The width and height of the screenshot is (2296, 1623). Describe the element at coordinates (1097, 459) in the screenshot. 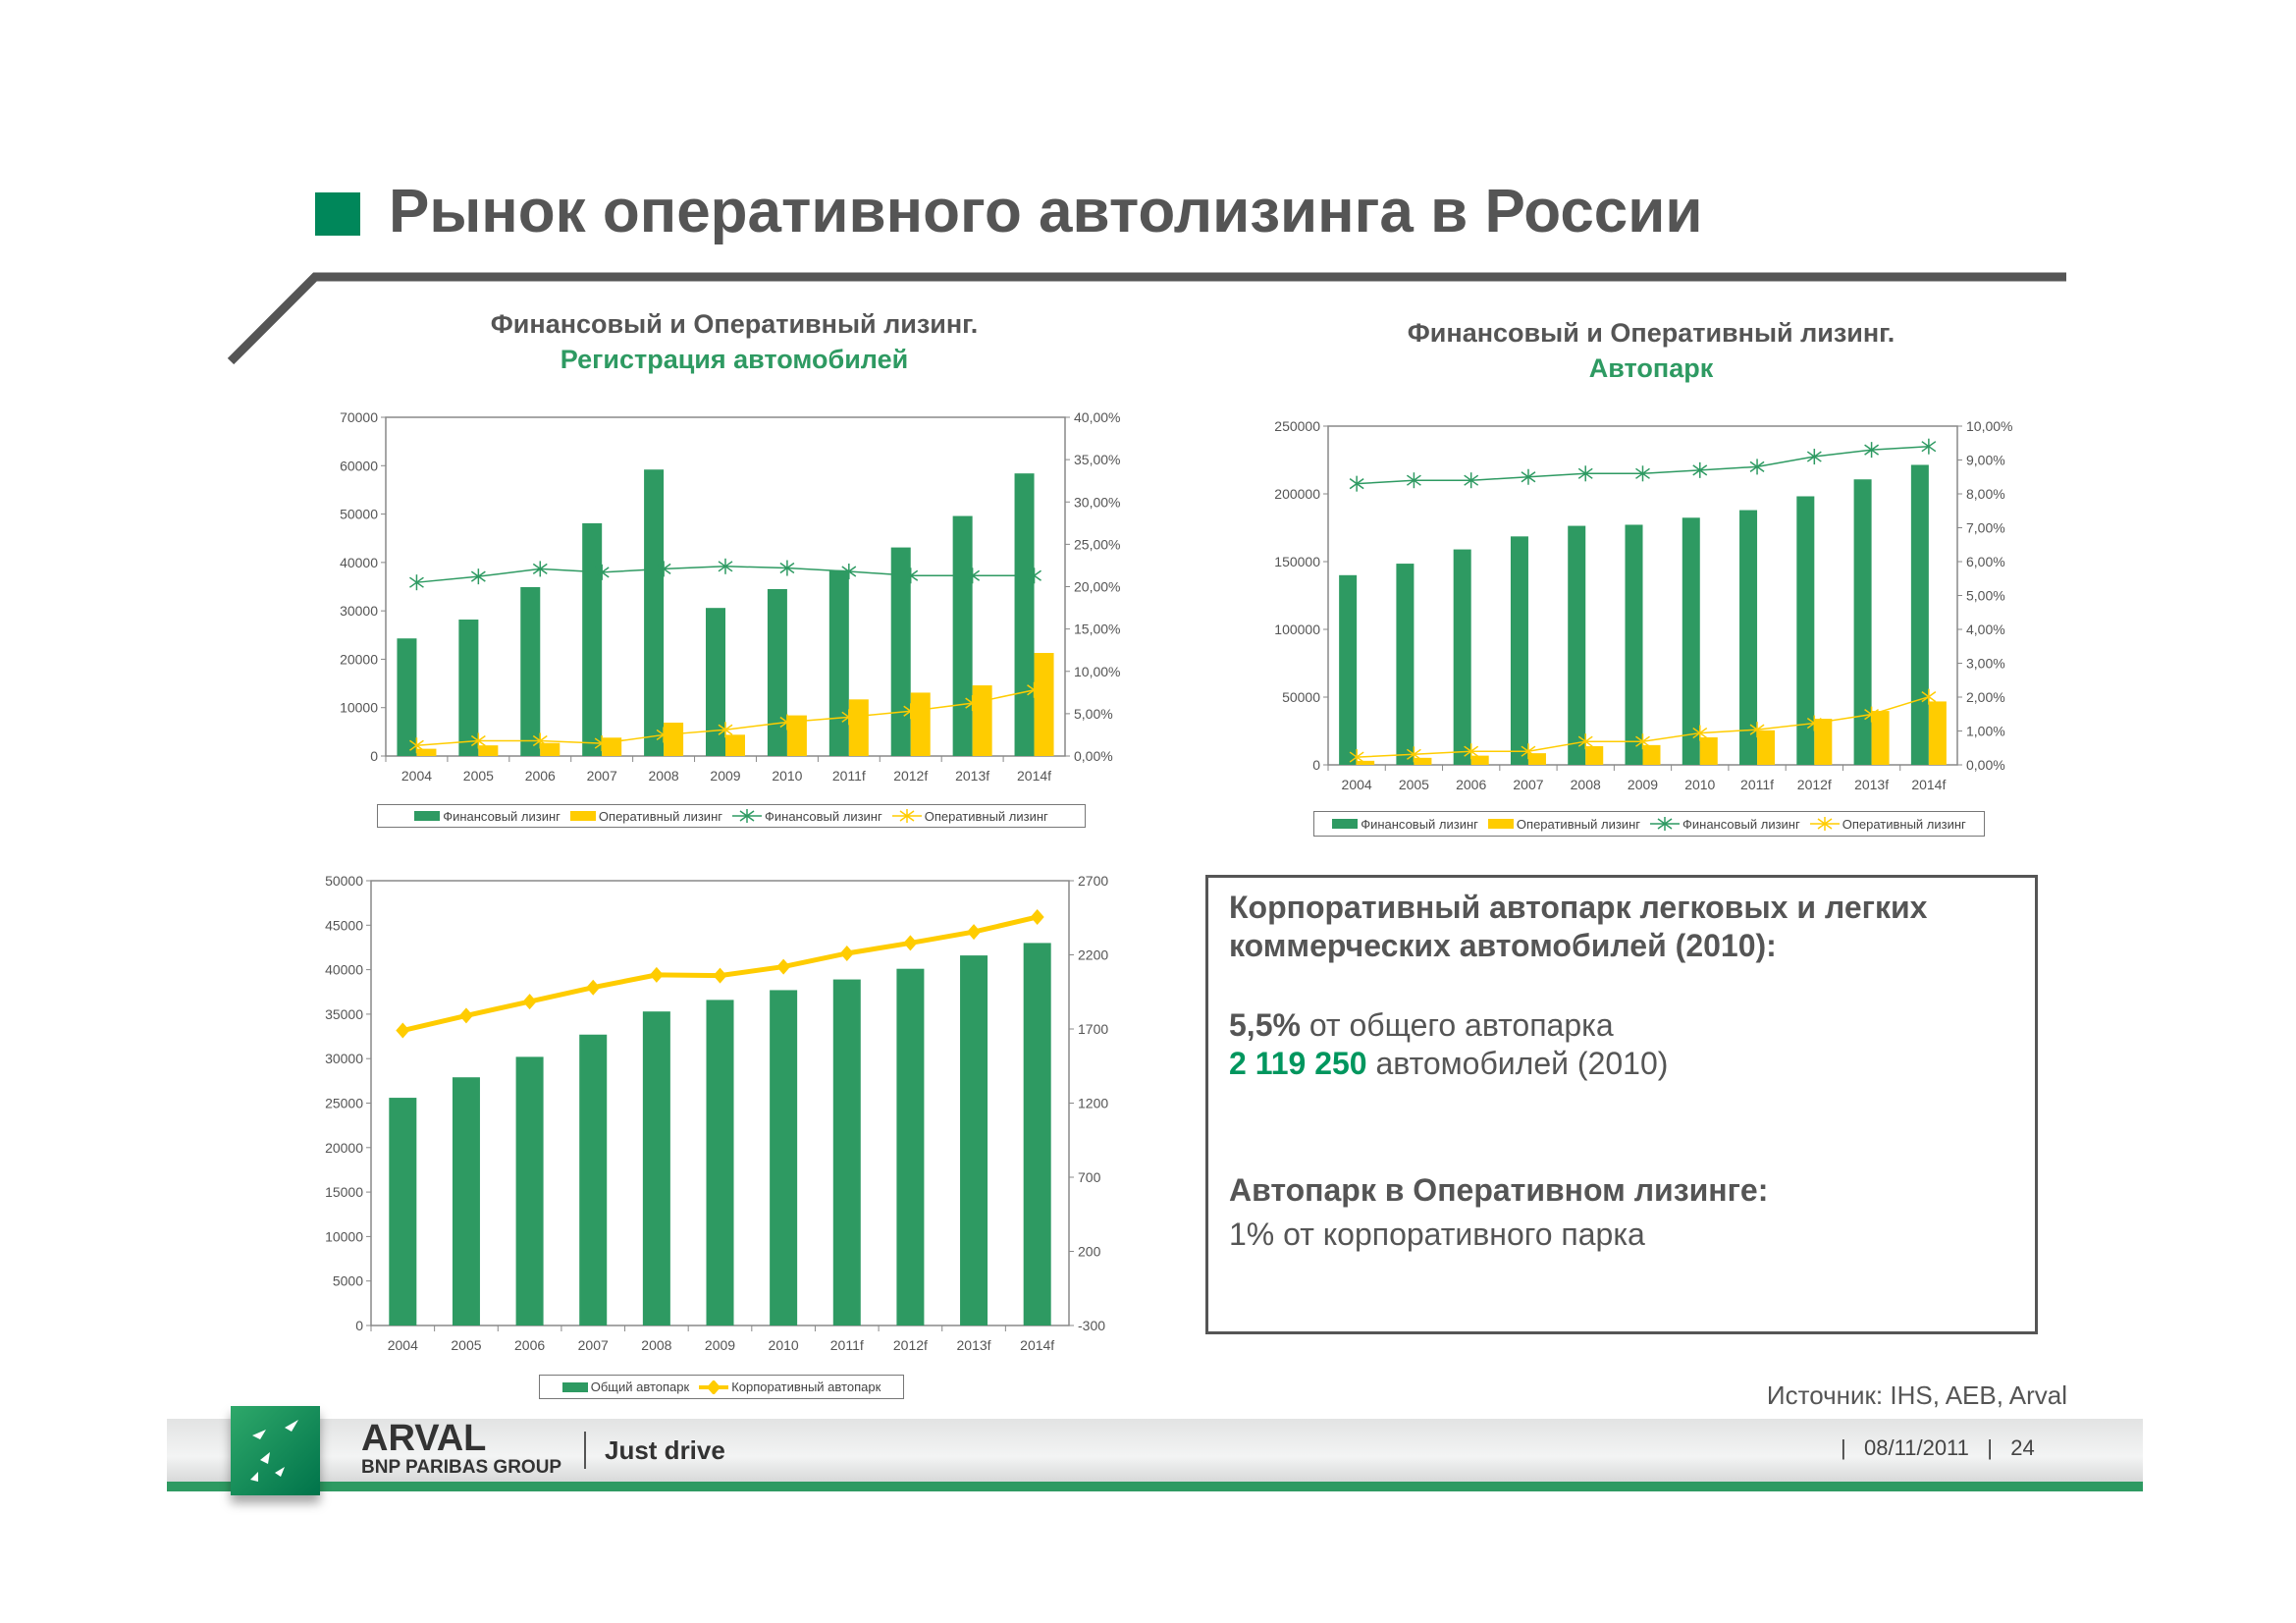

I see `y-right-tick-label: 35,00%` at that location.